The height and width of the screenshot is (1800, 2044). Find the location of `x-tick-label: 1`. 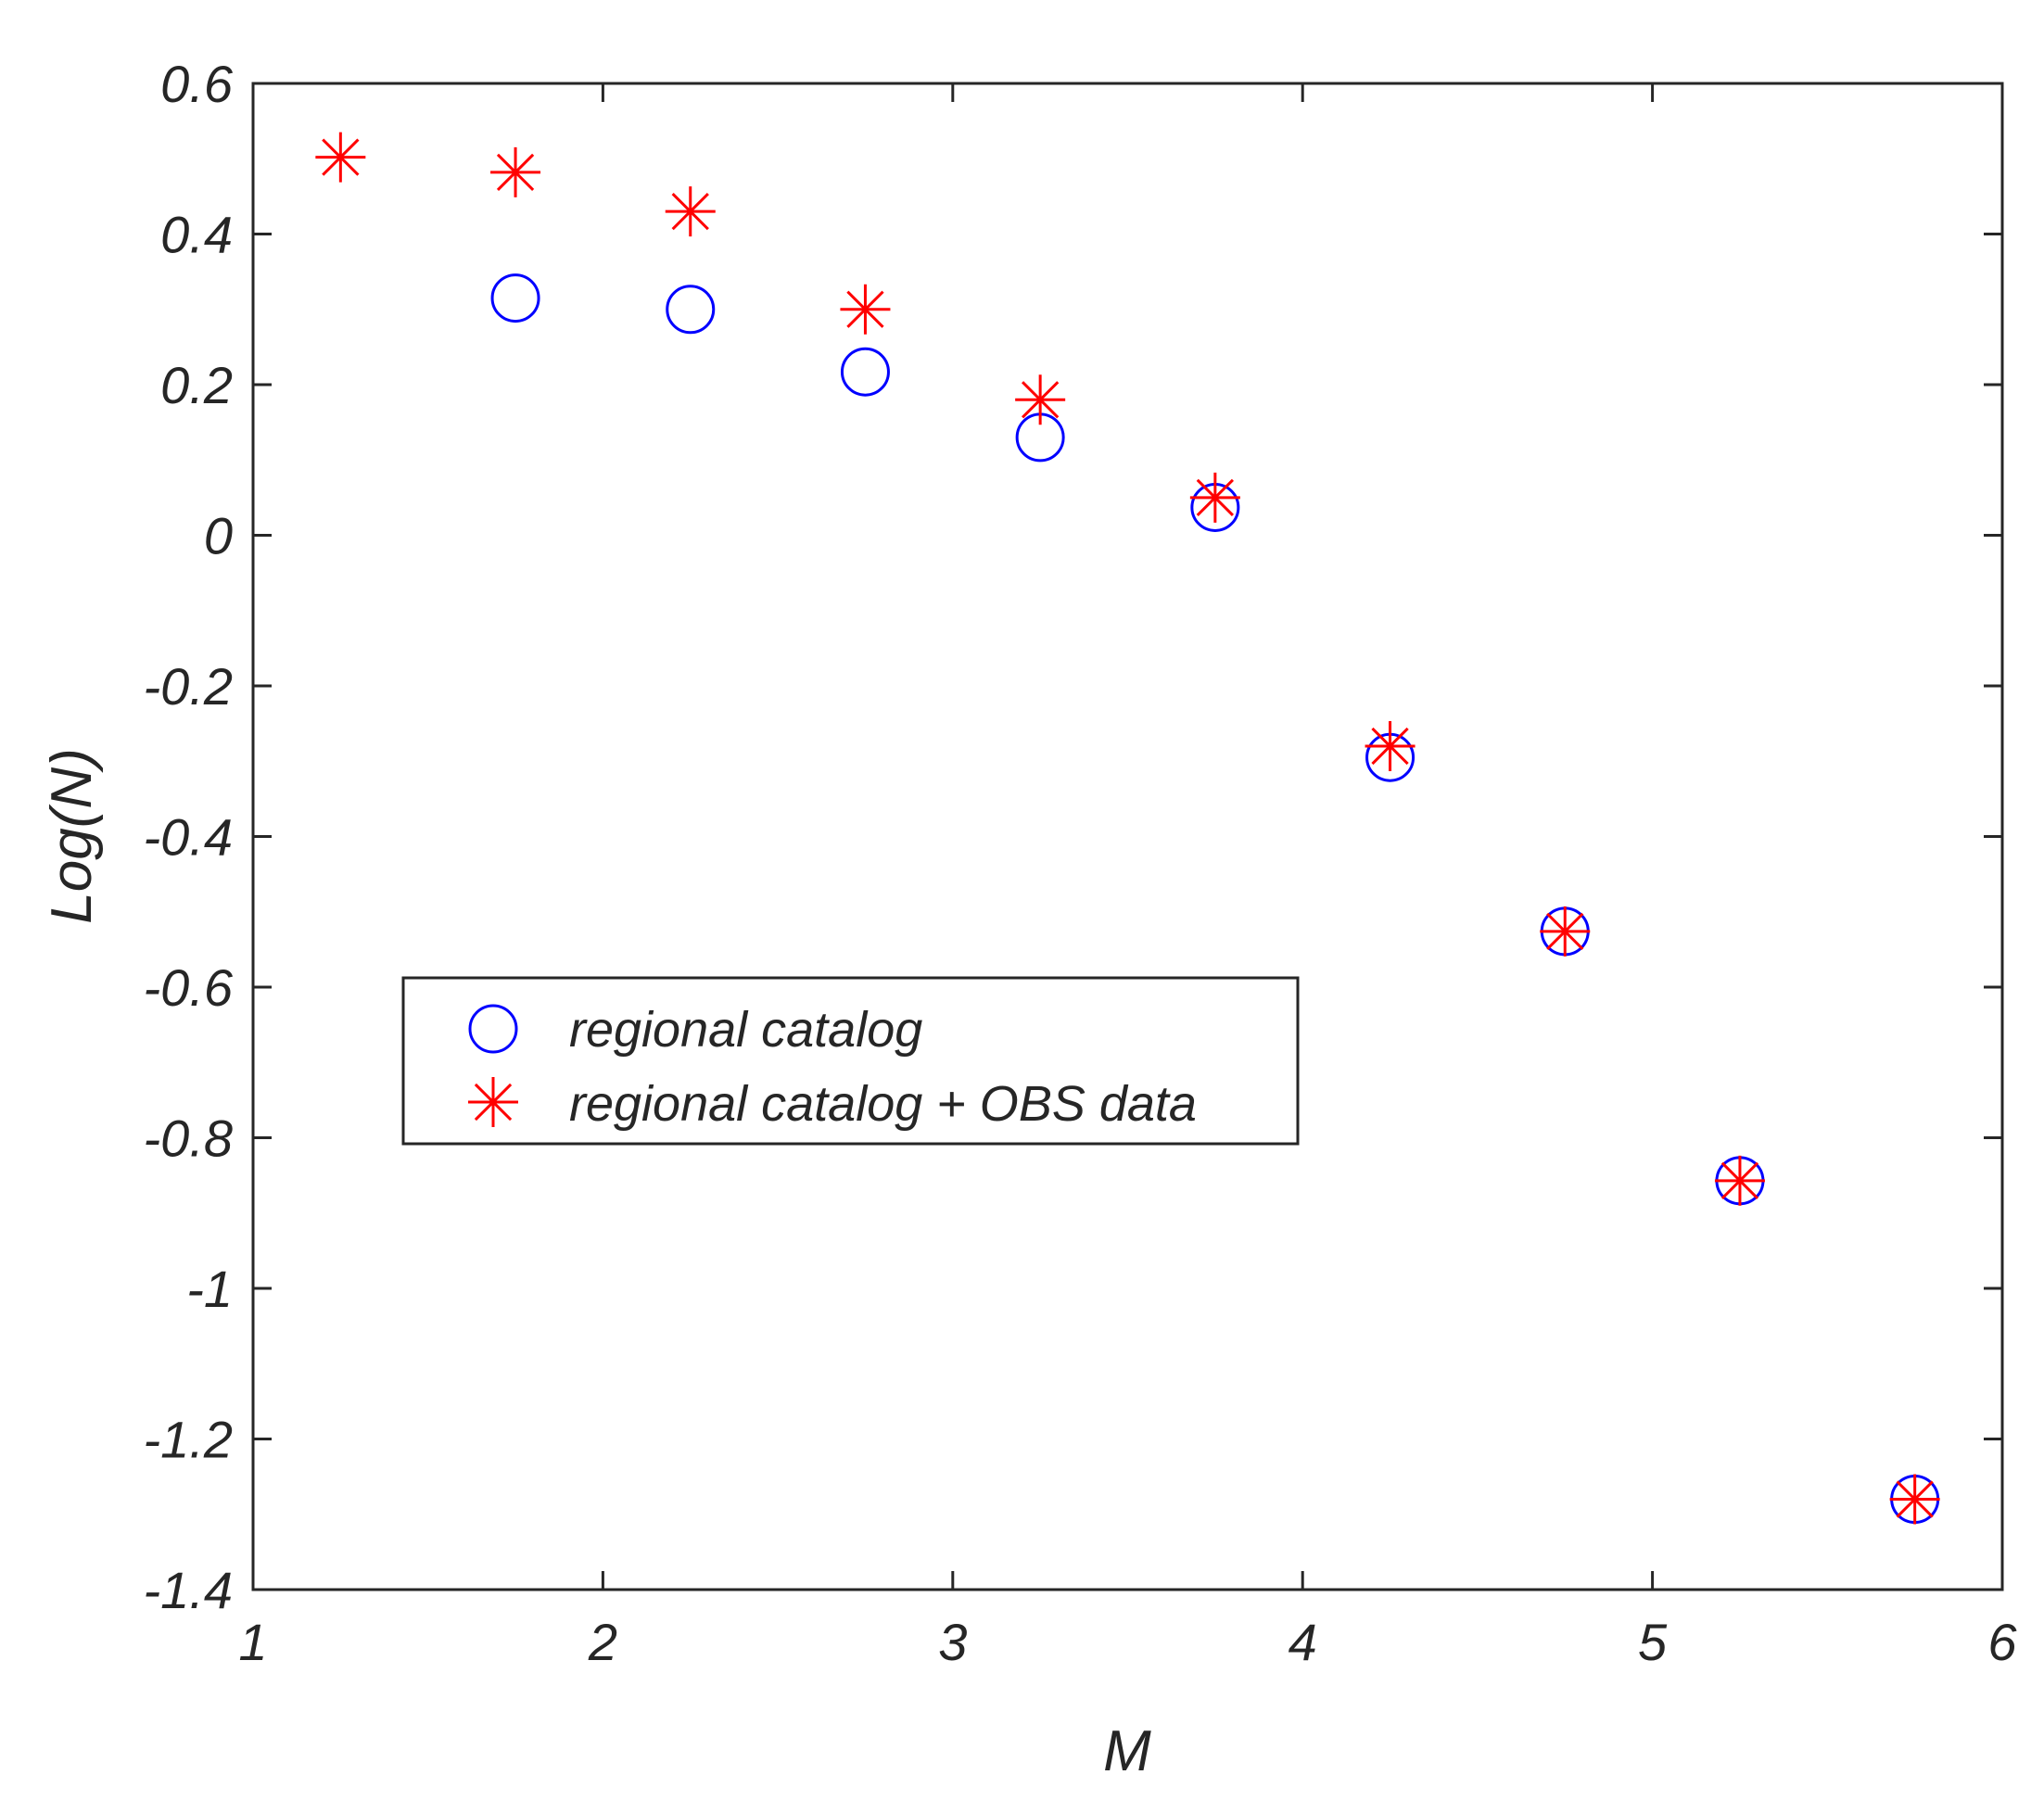

x-tick-label: 1 is located at coordinates (252, 1642).